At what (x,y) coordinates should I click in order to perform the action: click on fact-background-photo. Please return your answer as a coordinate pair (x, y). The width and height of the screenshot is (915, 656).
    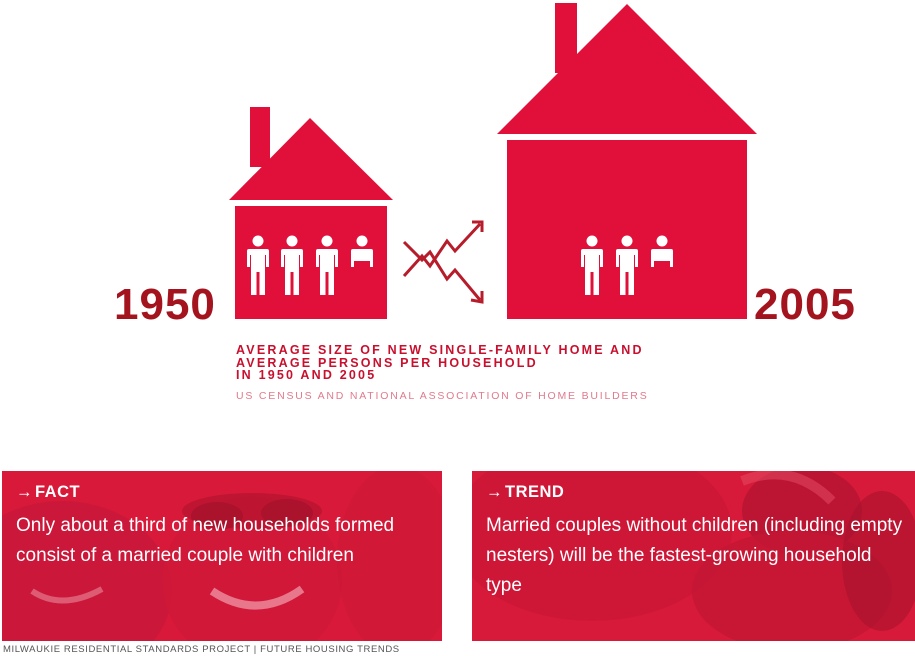
    Looking at the image, I should click on (222, 556).